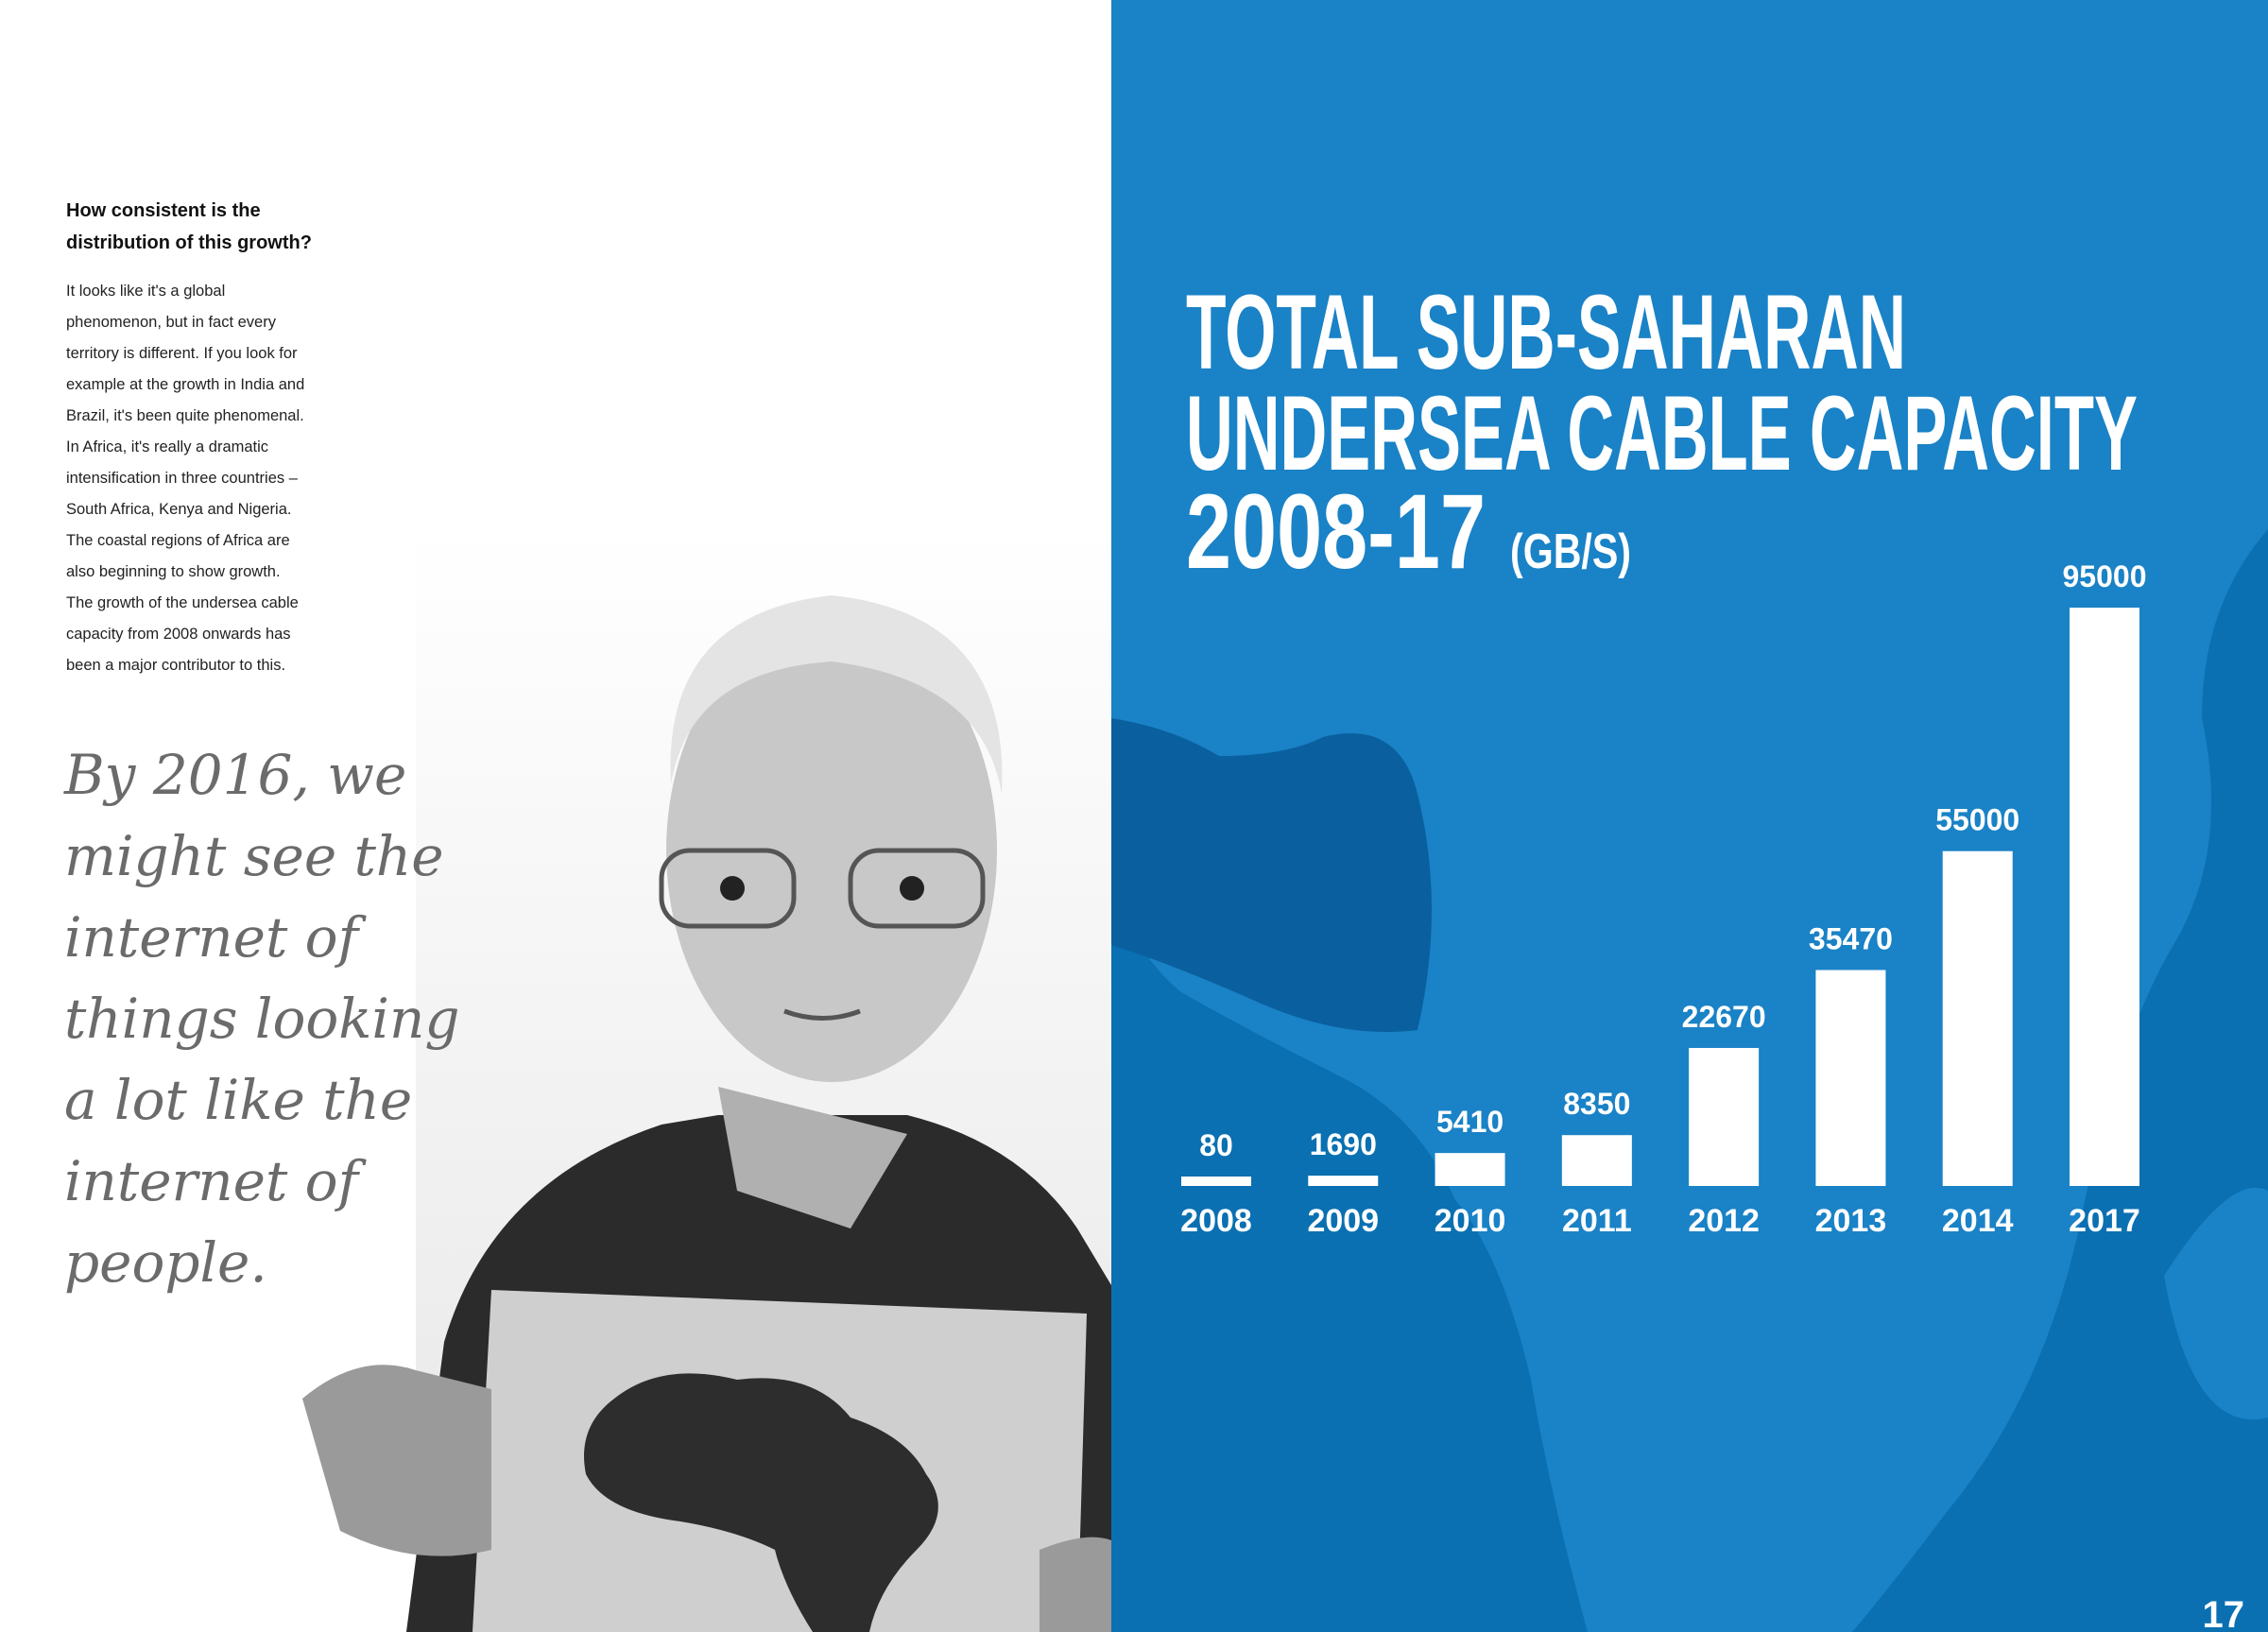 Image resolution: width=2268 pixels, height=1632 pixels. What do you see at coordinates (254, 856) in the screenshot?
I see `quote-line: might see the` at bounding box center [254, 856].